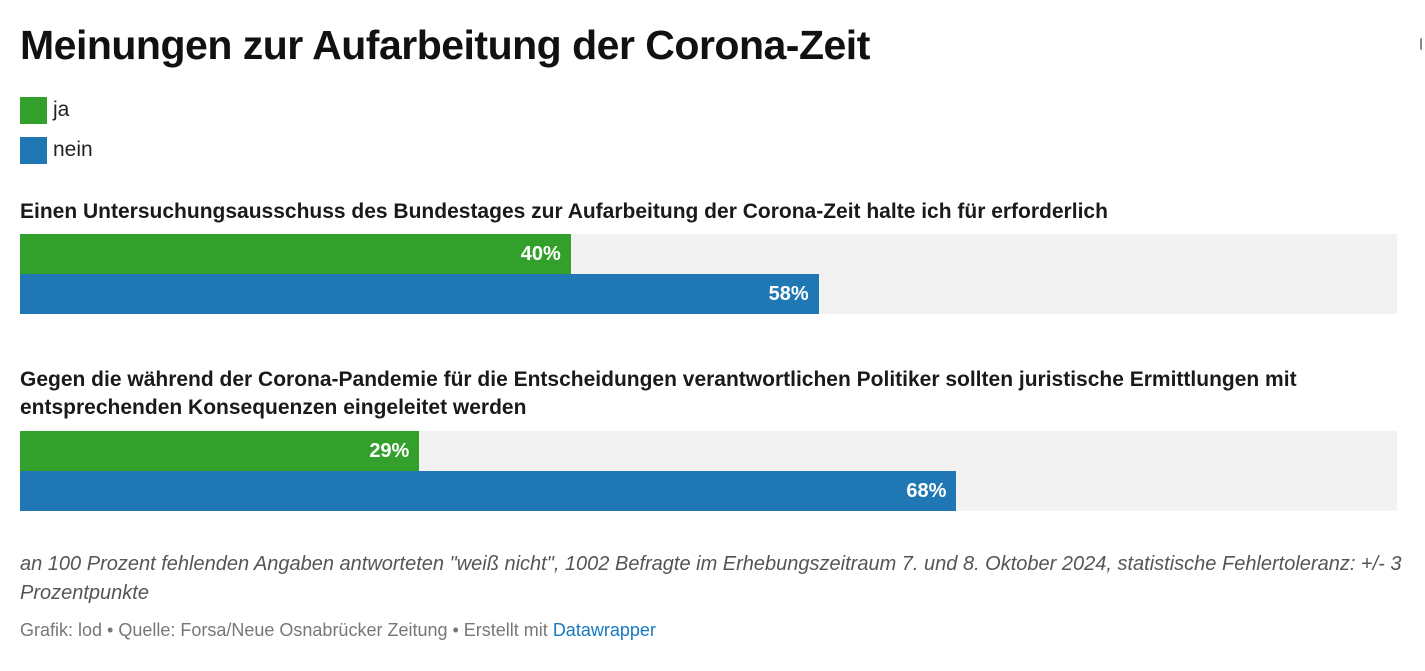 This screenshot has height=671, width=1425. I want to click on legend-label-ja: ja, so click(61, 109).